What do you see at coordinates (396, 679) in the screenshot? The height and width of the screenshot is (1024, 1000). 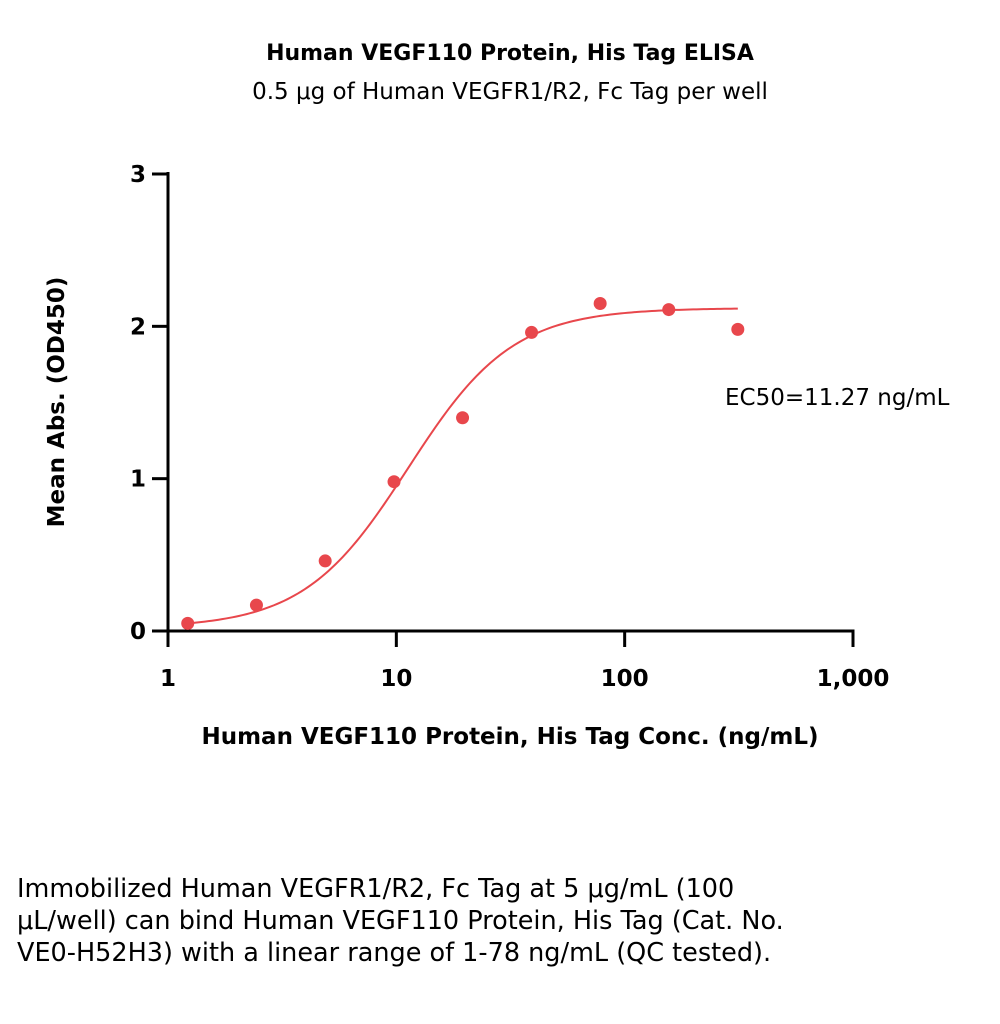 I see `x-tick-label: 10` at bounding box center [396, 679].